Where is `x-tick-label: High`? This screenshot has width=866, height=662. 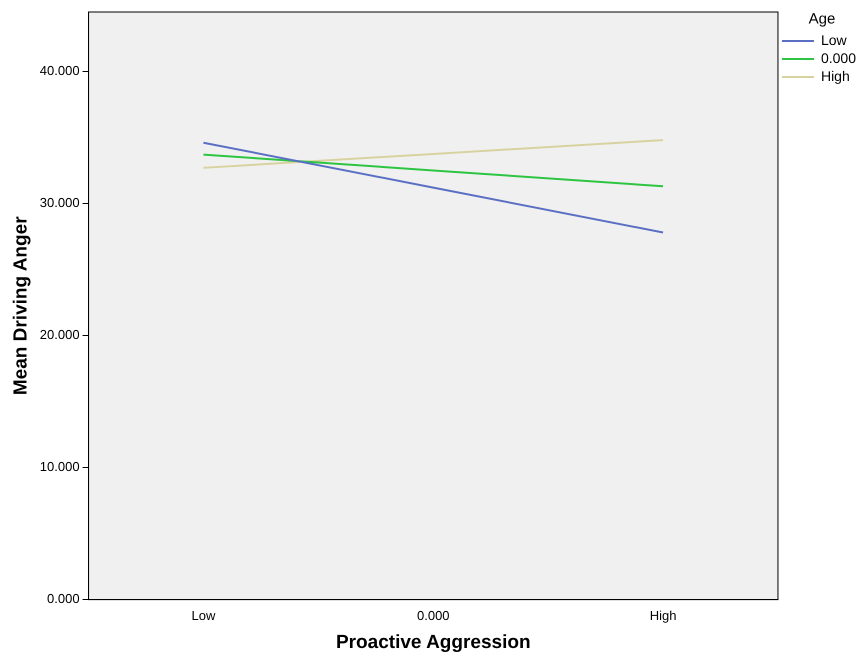 x-tick-label: High is located at coordinates (663, 615).